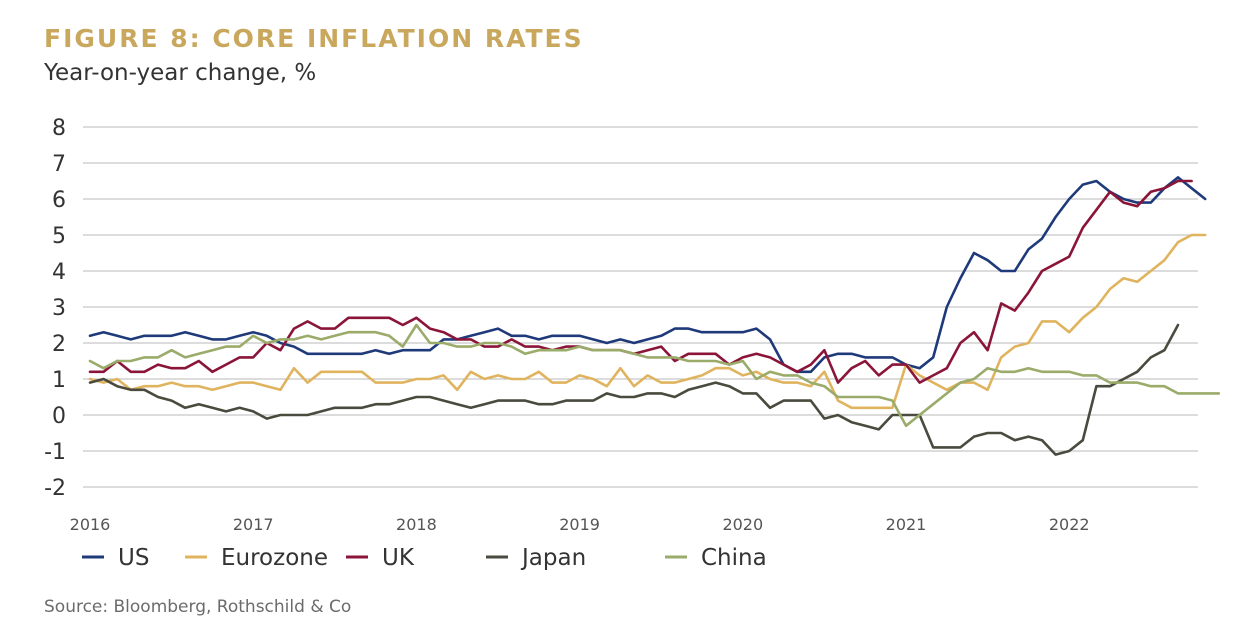 This screenshot has height=636, width=1240. What do you see at coordinates (553, 558) in the screenshot?
I see `legend-label-japan: Japan` at bounding box center [553, 558].